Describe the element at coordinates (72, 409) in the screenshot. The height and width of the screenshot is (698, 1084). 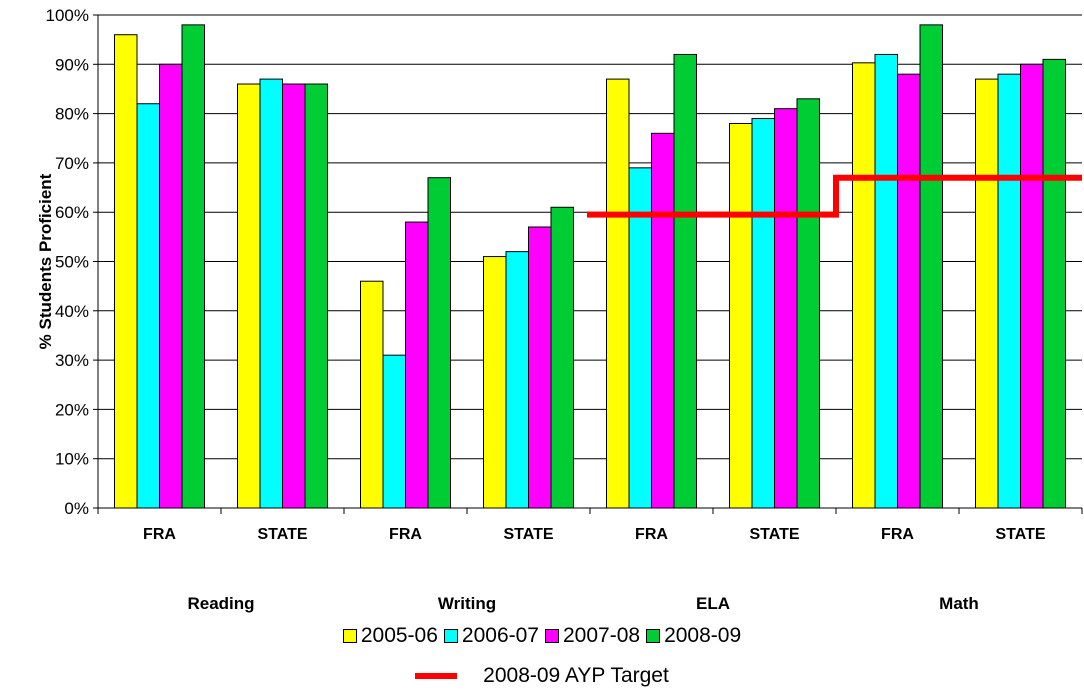
I see `y-tick-label: 20%` at that location.